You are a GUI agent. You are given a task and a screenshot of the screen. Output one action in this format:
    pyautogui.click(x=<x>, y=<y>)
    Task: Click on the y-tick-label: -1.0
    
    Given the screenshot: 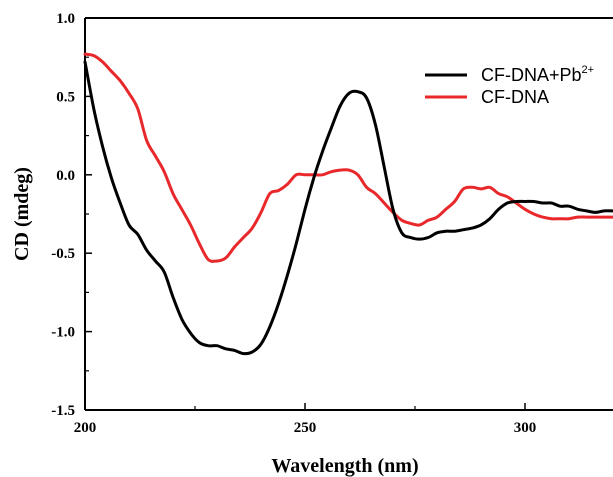 What is the action you would take?
    pyautogui.click(x=63, y=333)
    